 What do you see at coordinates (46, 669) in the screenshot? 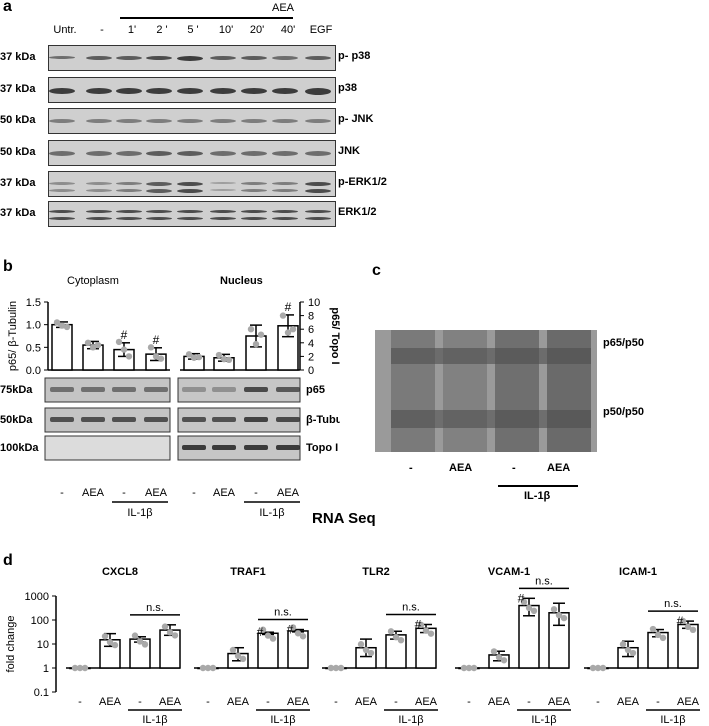
I see `d-ytick-label: 1` at bounding box center [46, 669].